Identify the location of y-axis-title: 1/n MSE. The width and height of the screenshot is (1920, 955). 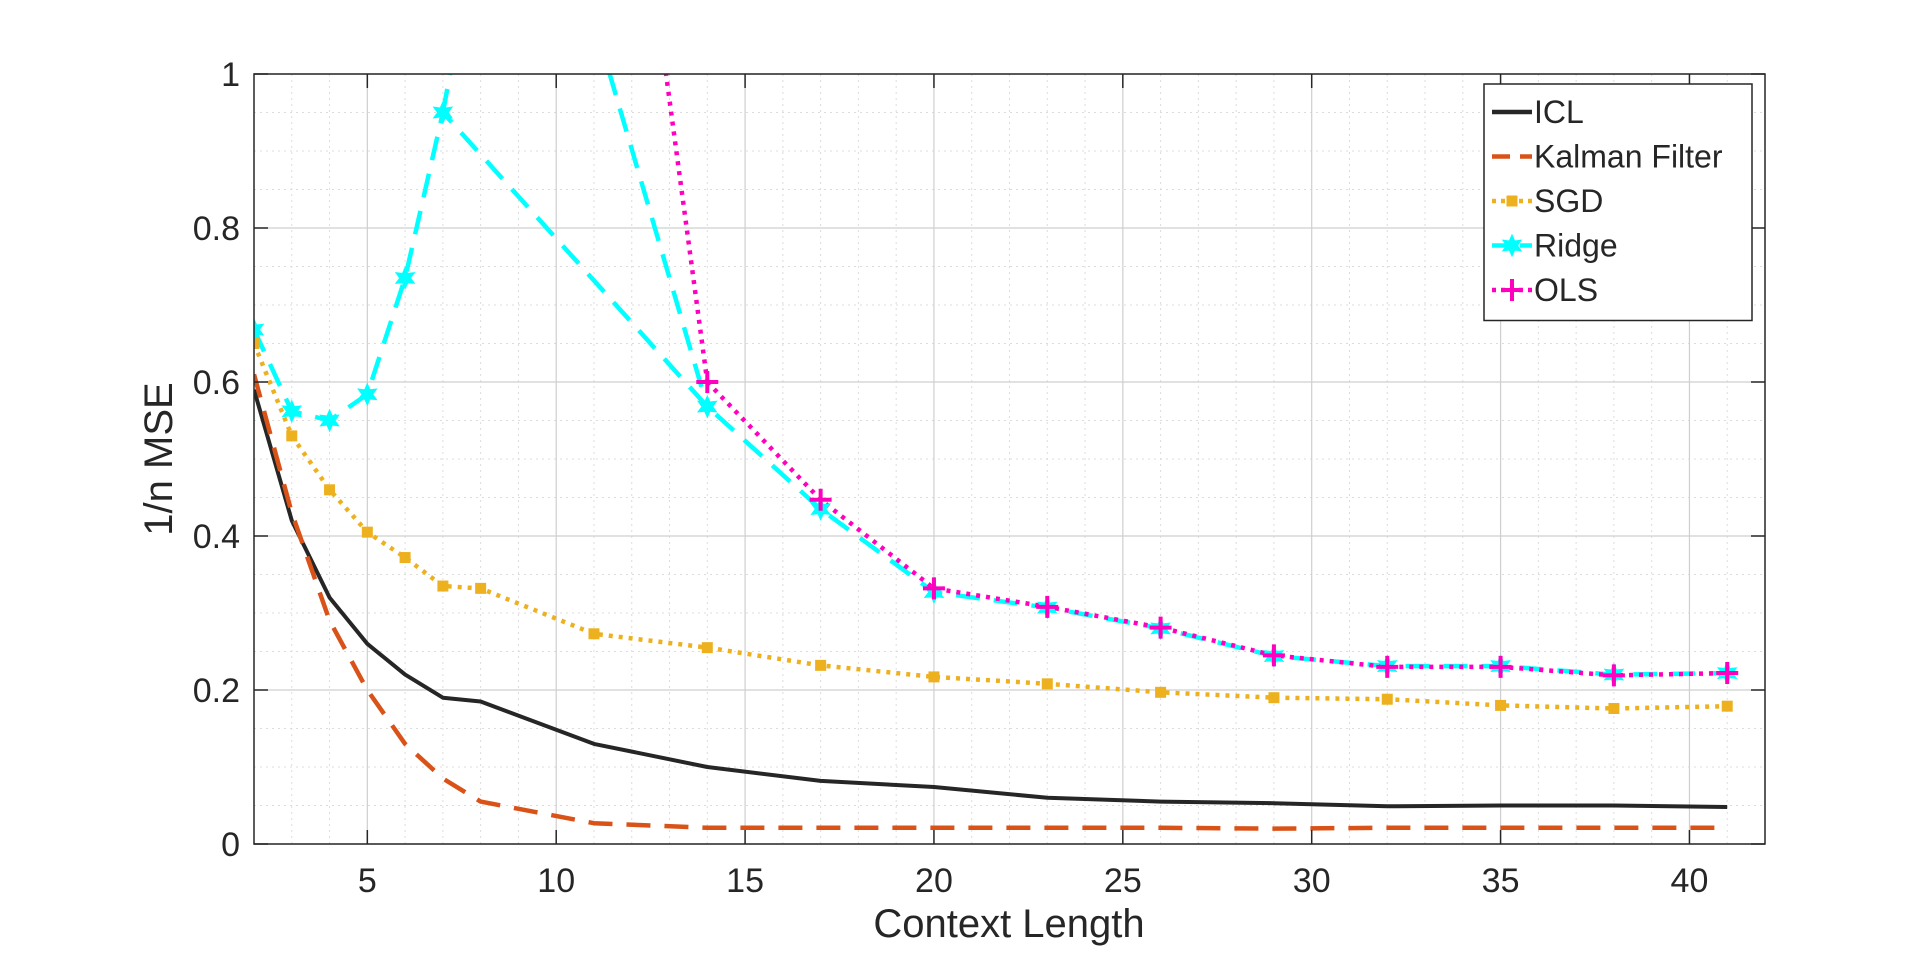
(159, 458).